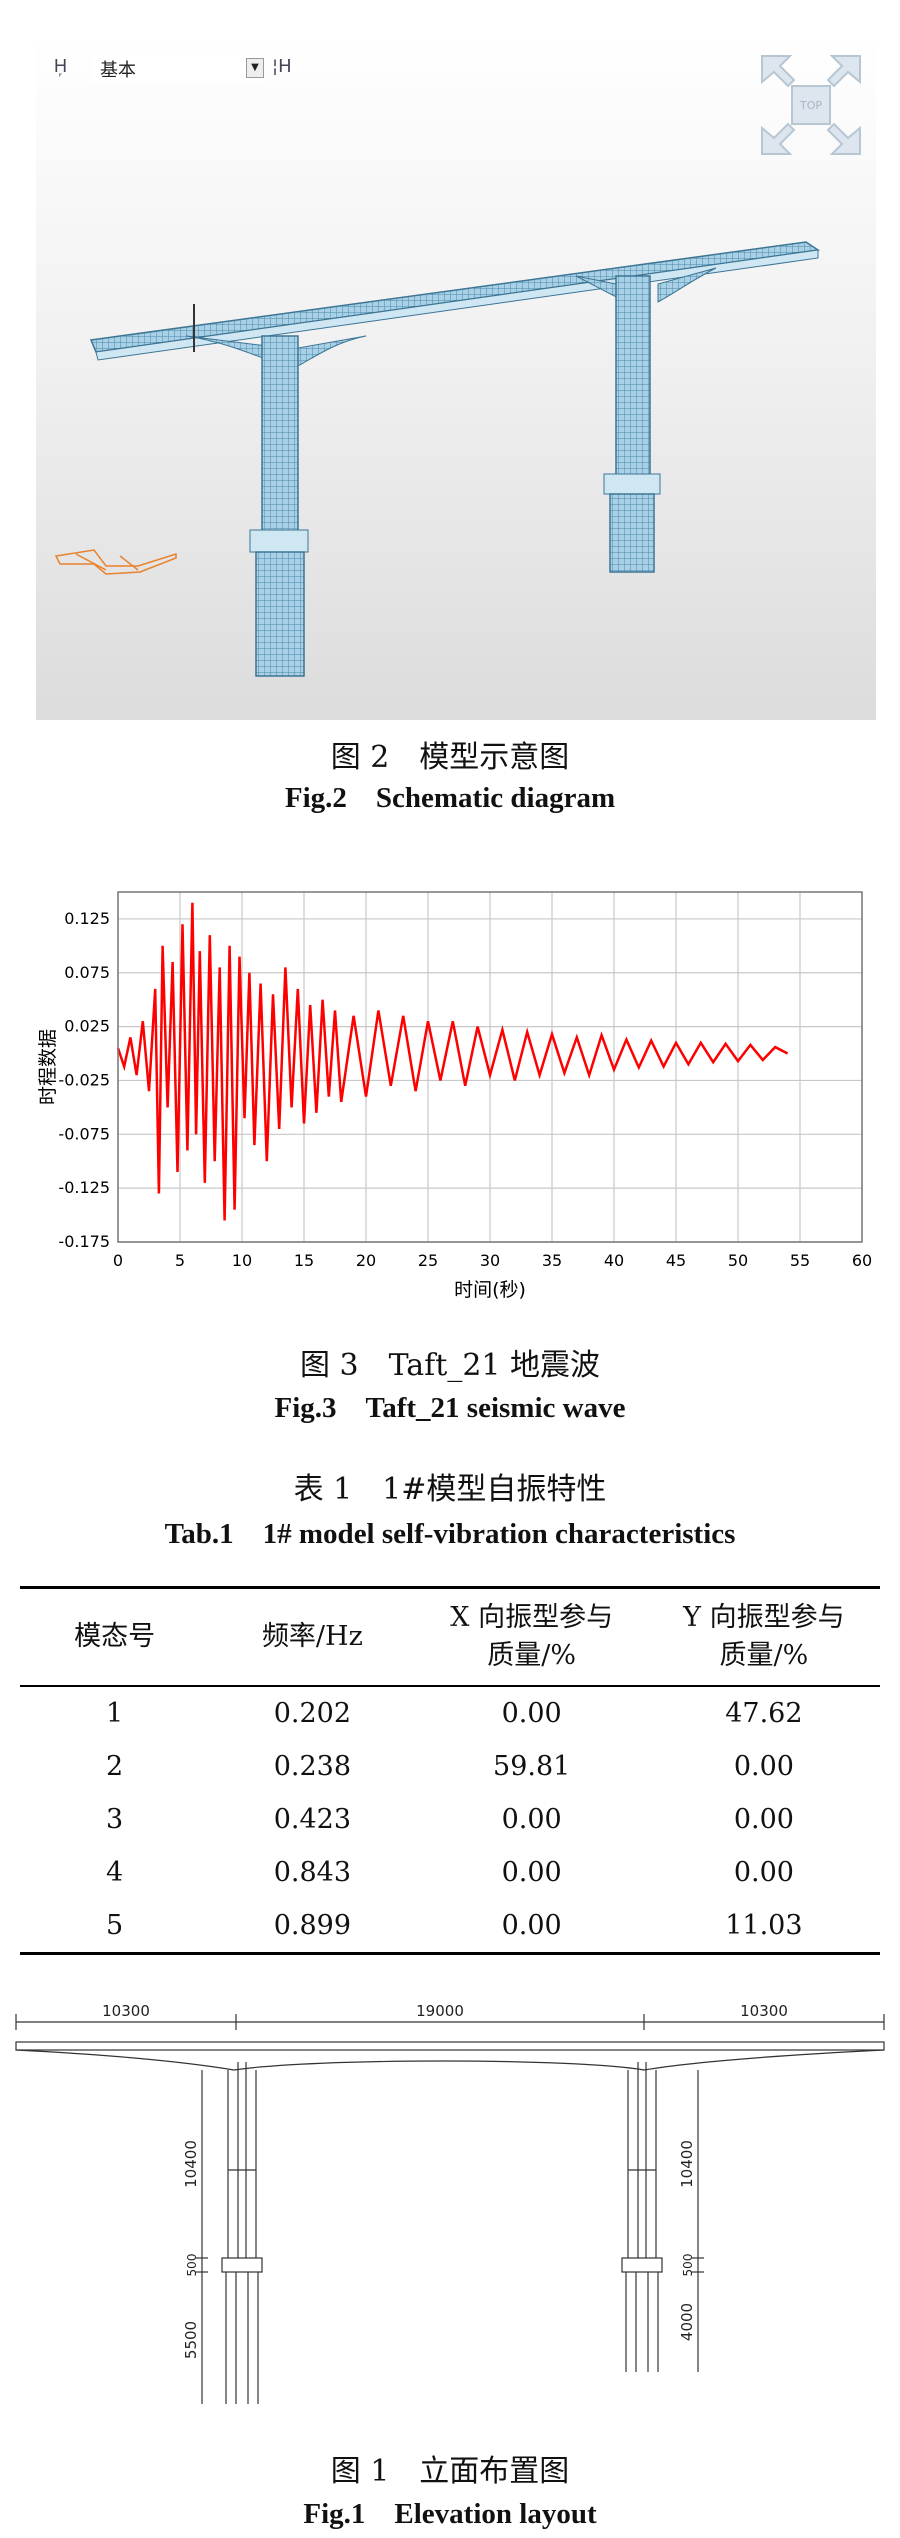 This screenshot has height=2538, width=900. Describe the element at coordinates (450, 1926) in the screenshot. I see `table-row: 5 0.899 0.00 11.03` at that location.